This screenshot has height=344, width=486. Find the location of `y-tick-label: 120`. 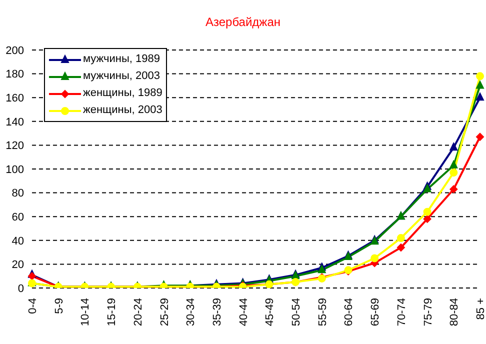

y-tick-label: 120 is located at coordinates (15, 146).